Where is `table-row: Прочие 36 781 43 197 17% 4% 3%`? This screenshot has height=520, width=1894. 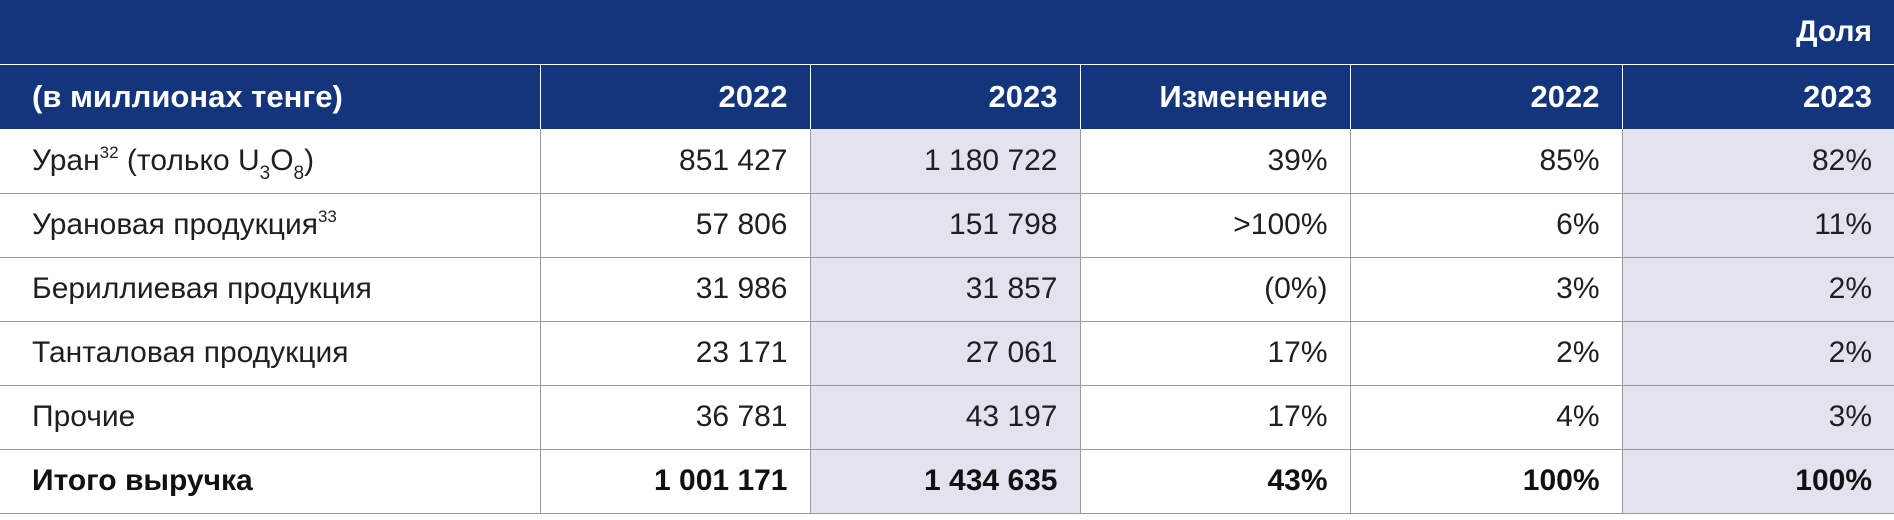 table-row: Прочие 36 781 43 197 17% 4% 3% is located at coordinates (947, 417).